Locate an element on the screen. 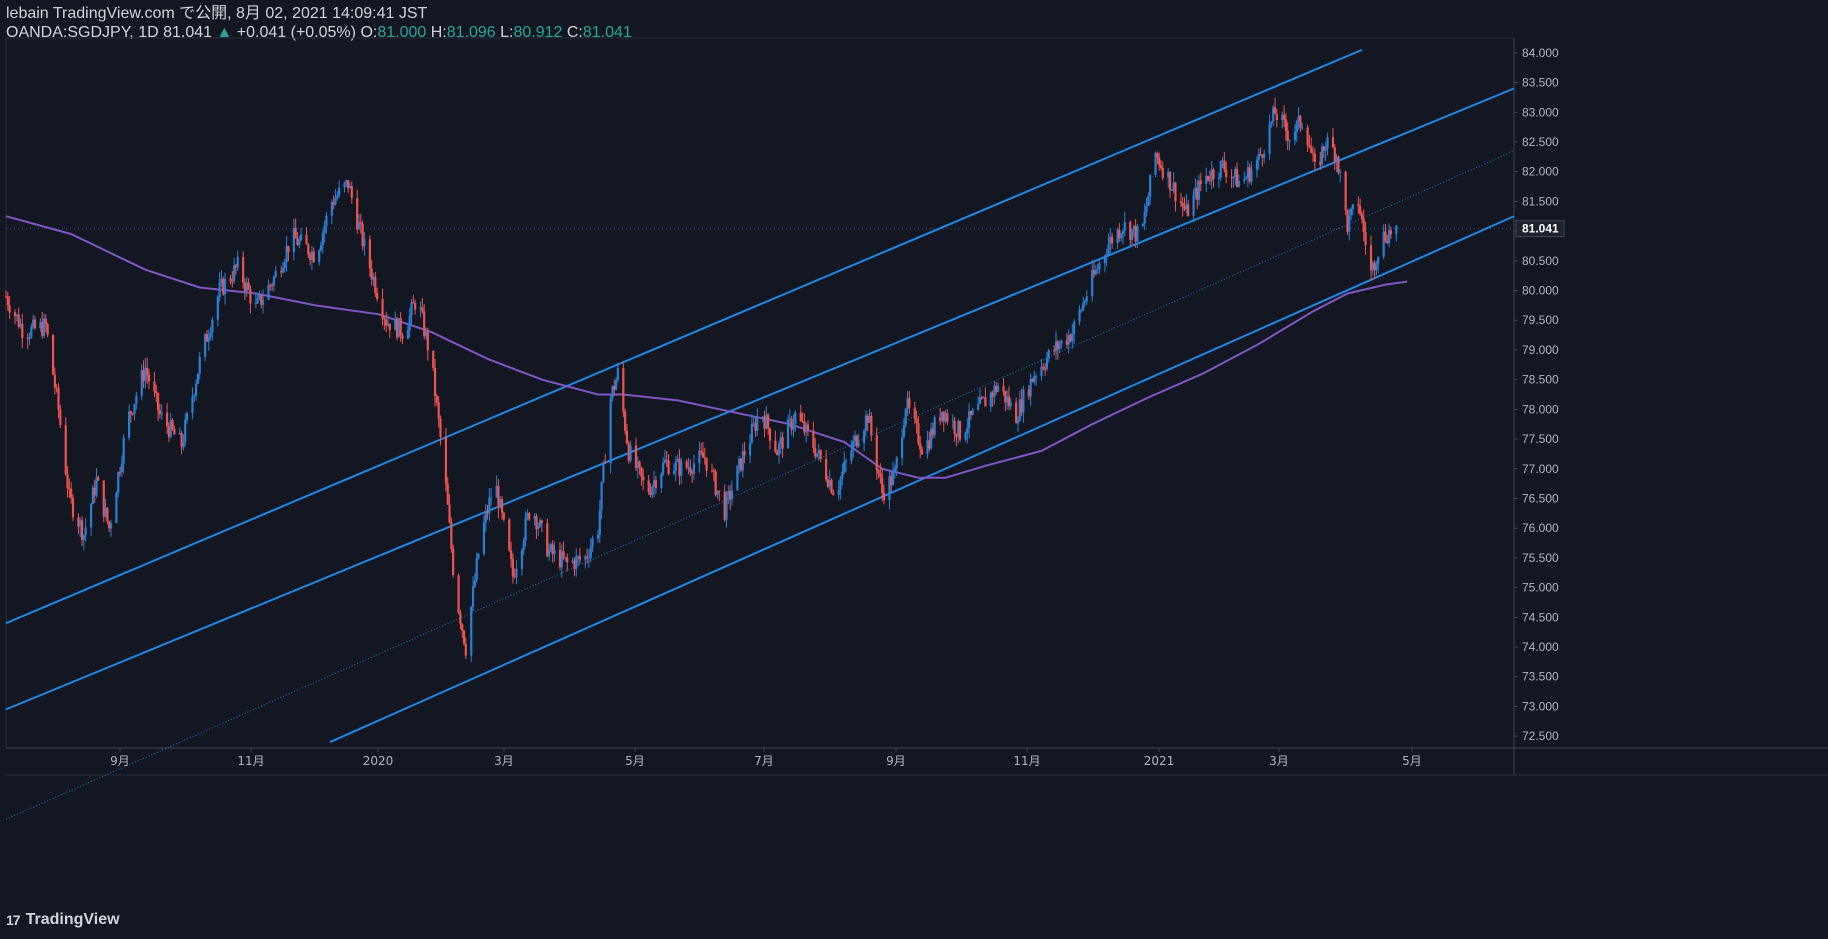 Image resolution: width=1828 pixels, height=939 pixels. time-axis: 9月 11月 2020 3月 5月 7月 9月 11月 2021 3月 5月 is located at coordinates (766, 758).